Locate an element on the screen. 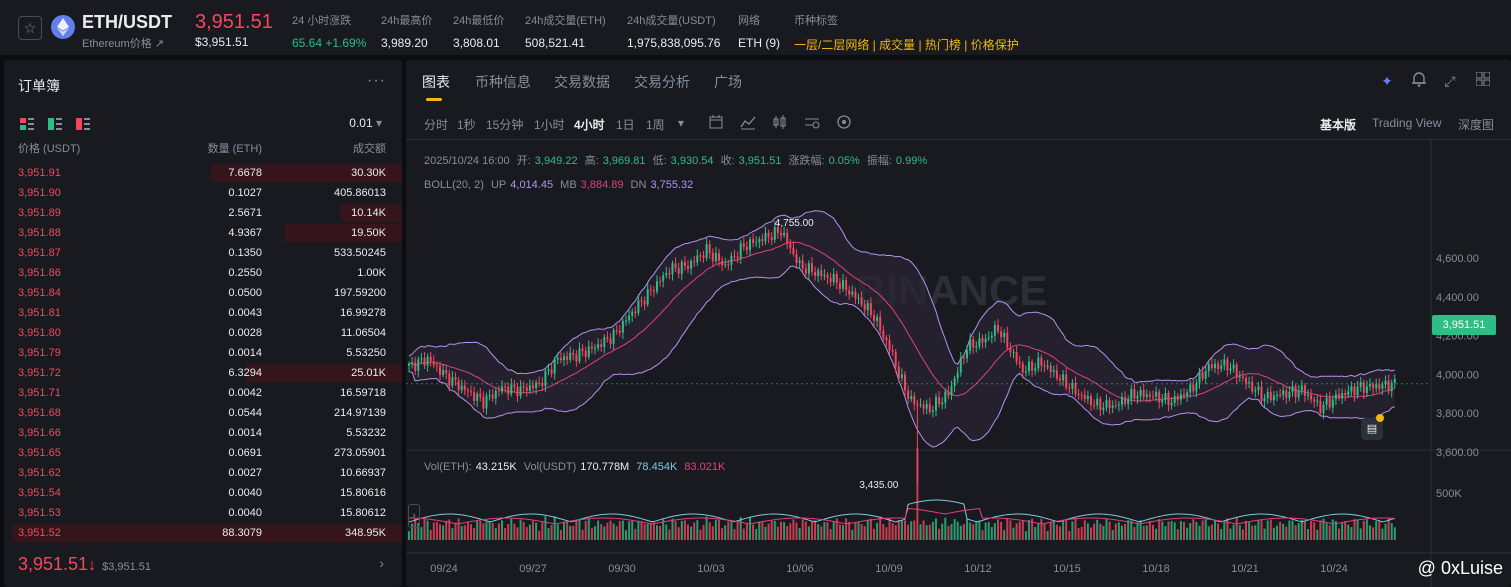  tab-1: 币种信息 is located at coordinates (503, 82).